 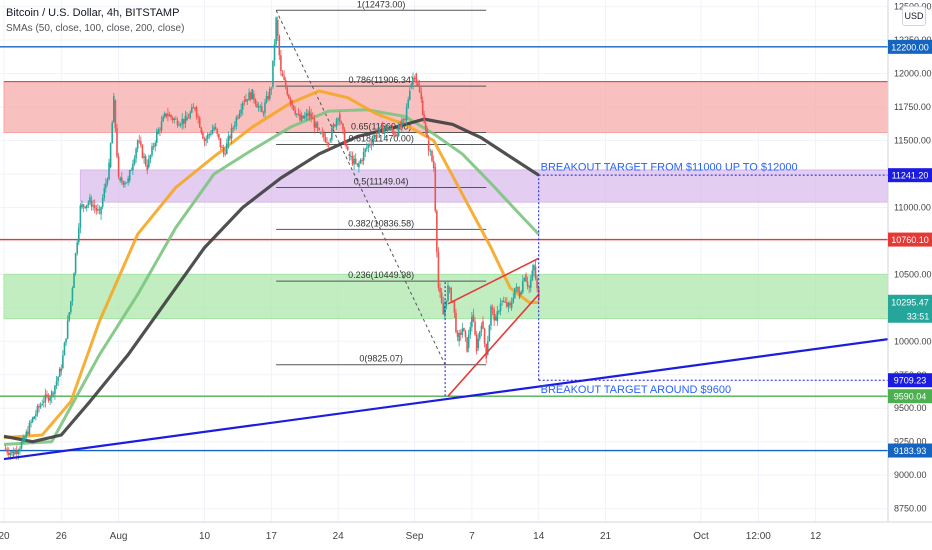 I want to click on price-tick-label: 9000.00, so click(x=910, y=475).